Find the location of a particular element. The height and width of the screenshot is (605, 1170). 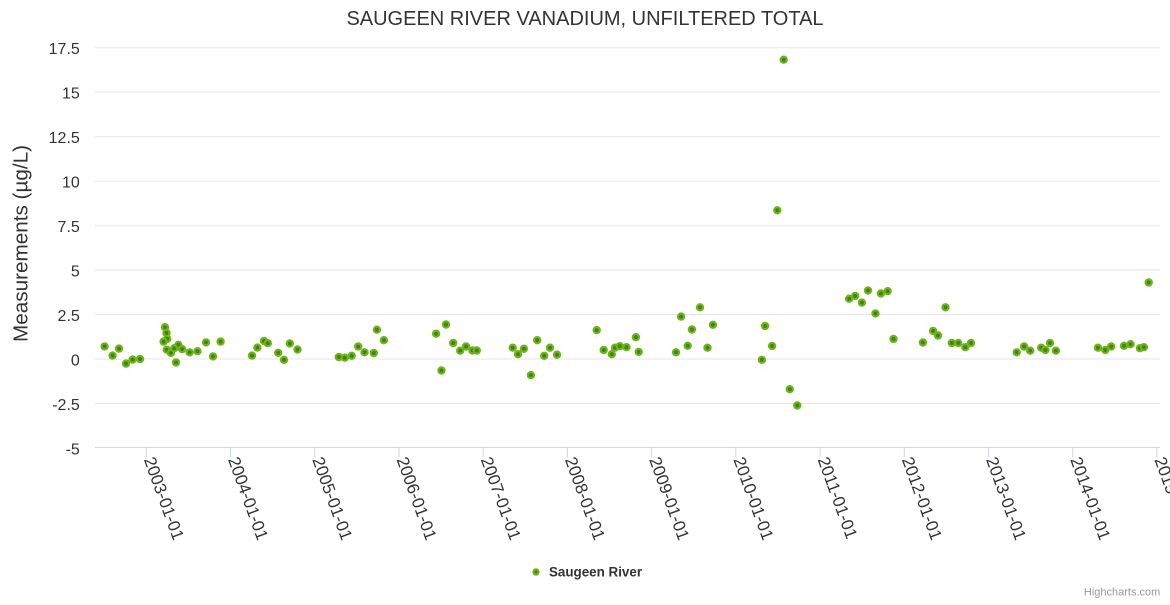

svg-text: -5 is located at coordinates (73, 449).